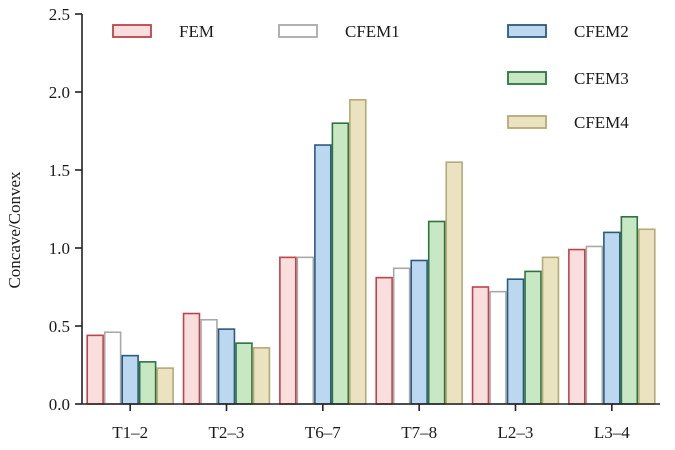  Describe the element at coordinates (527, 31) in the screenshot. I see `legend-swatch-cfem2` at that location.